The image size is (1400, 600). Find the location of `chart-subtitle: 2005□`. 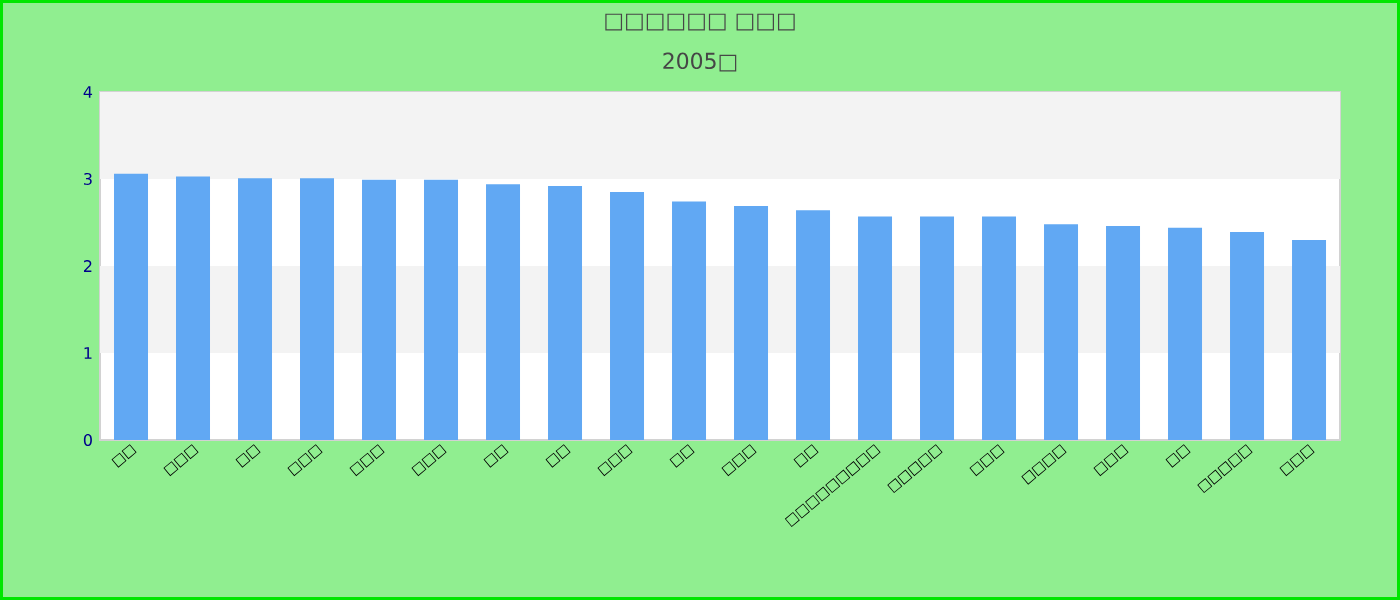

chart-subtitle: 2005□ is located at coordinates (700, 62).